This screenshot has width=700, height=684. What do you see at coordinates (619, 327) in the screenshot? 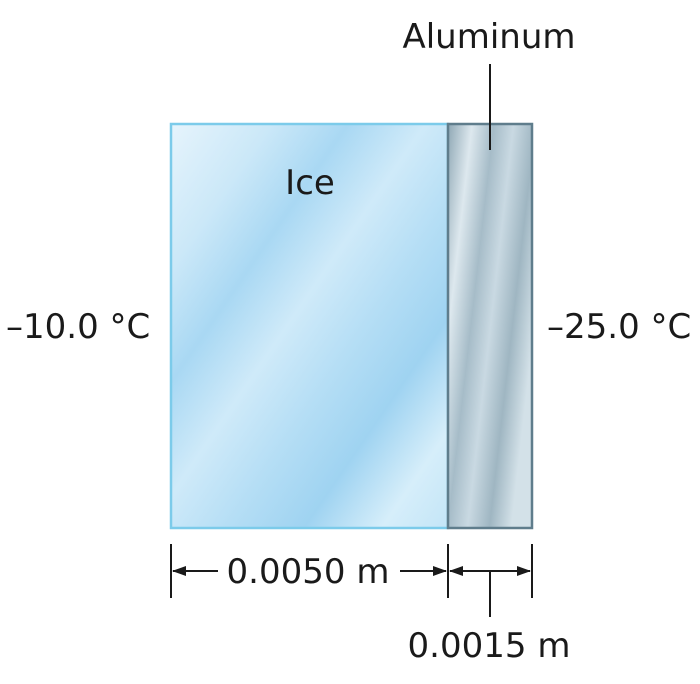
I see `right-temperature-label: –25.0 °C` at bounding box center [619, 327].